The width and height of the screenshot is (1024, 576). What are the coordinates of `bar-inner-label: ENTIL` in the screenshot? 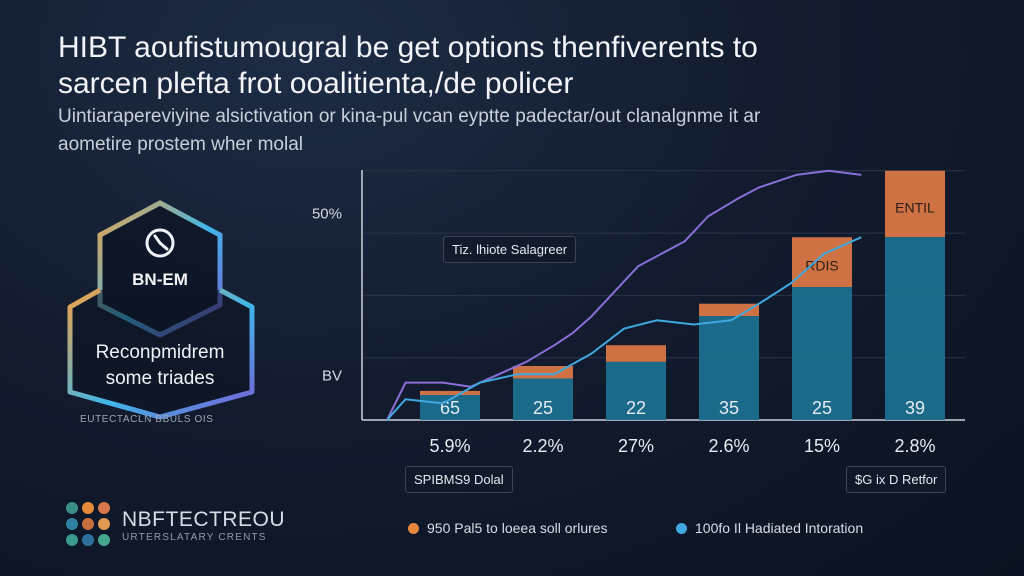 It's located at (915, 207).